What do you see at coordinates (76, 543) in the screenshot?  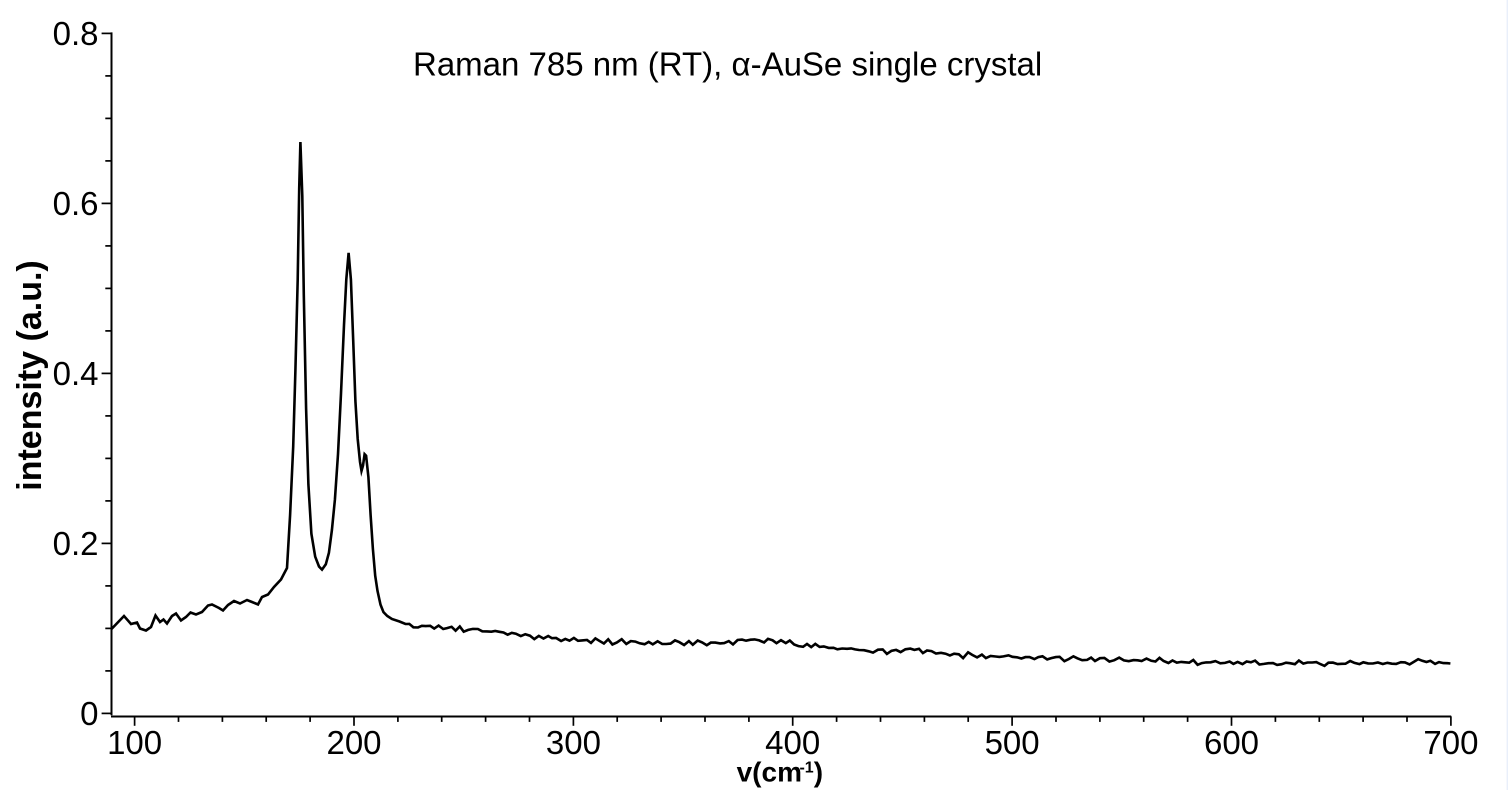 I see `svg-text: 0.2` at bounding box center [76, 543].